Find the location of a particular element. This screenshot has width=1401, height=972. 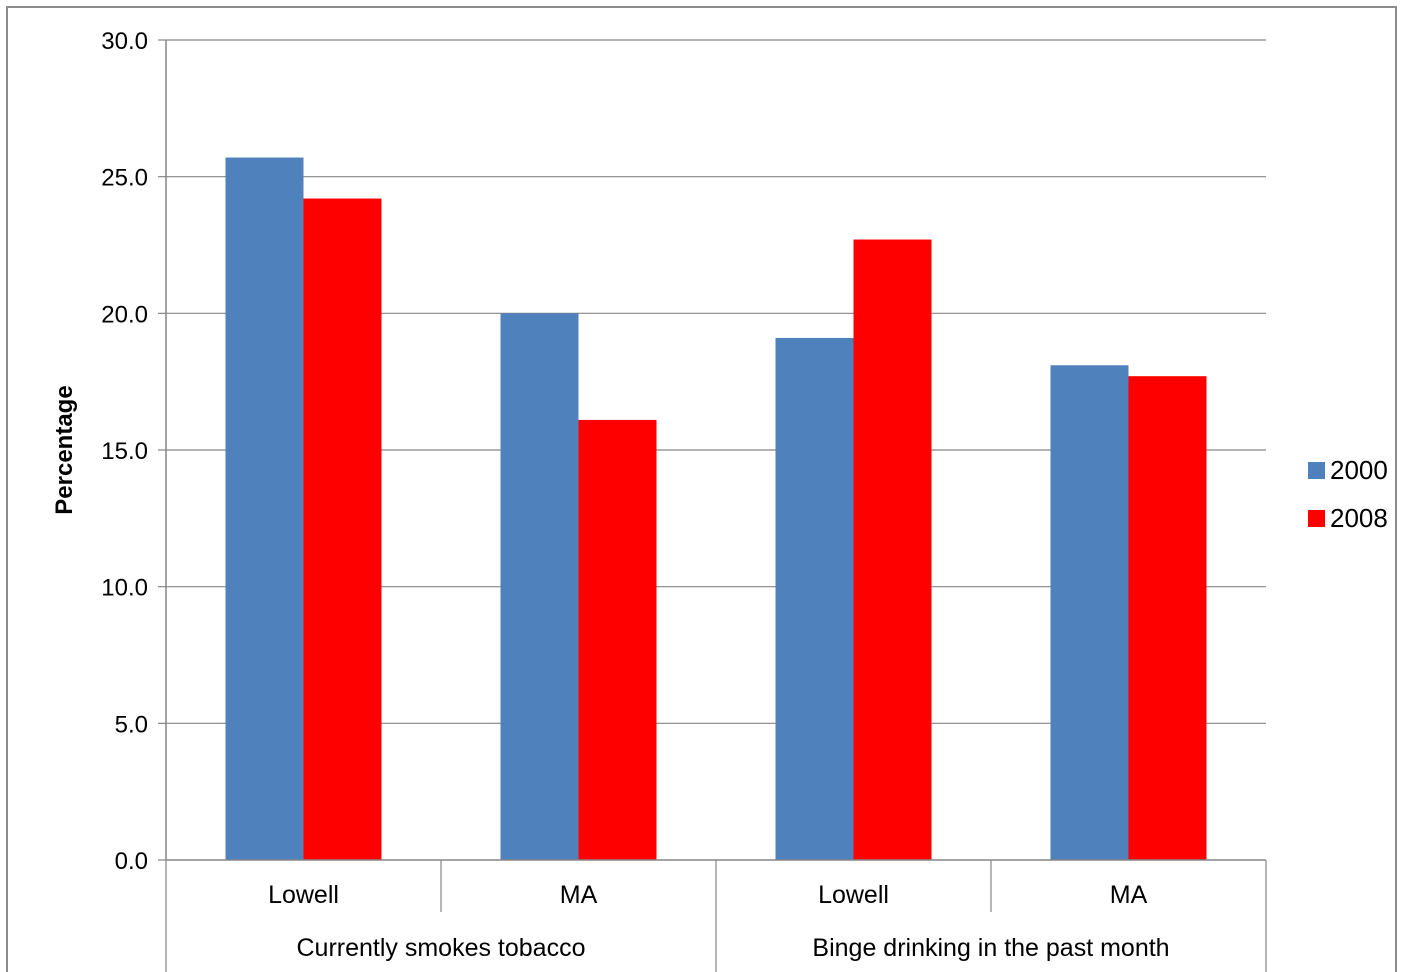

legend-swatch-2008 is located at coordinates (1316, 518).